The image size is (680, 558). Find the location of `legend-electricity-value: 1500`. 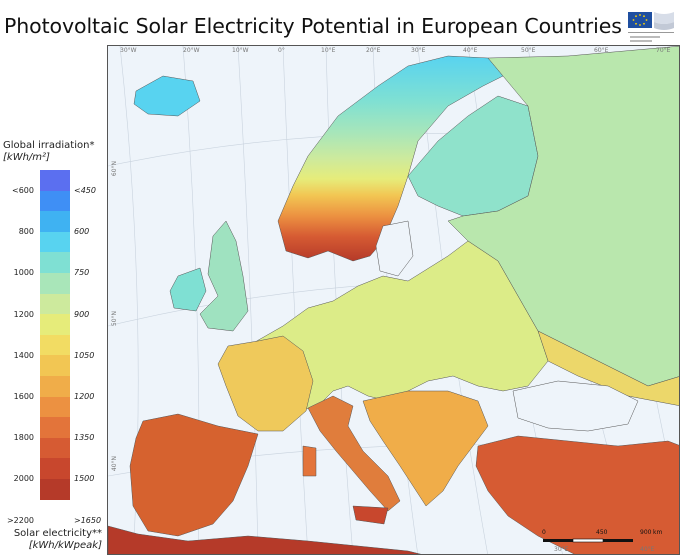

legend-electricity-value: 1500 is located at coordinates (84, 479).